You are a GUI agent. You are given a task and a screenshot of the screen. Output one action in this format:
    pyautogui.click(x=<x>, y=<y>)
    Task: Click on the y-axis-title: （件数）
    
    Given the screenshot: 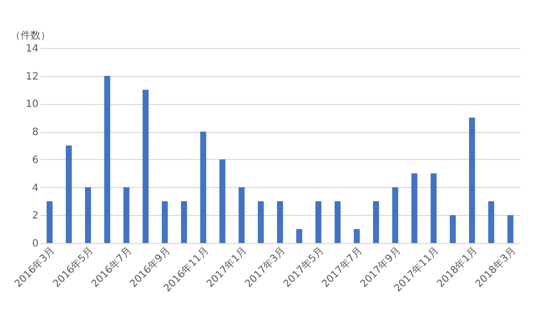 What is the action you would take?
    pyautogui.click(x=30, y=36)
    